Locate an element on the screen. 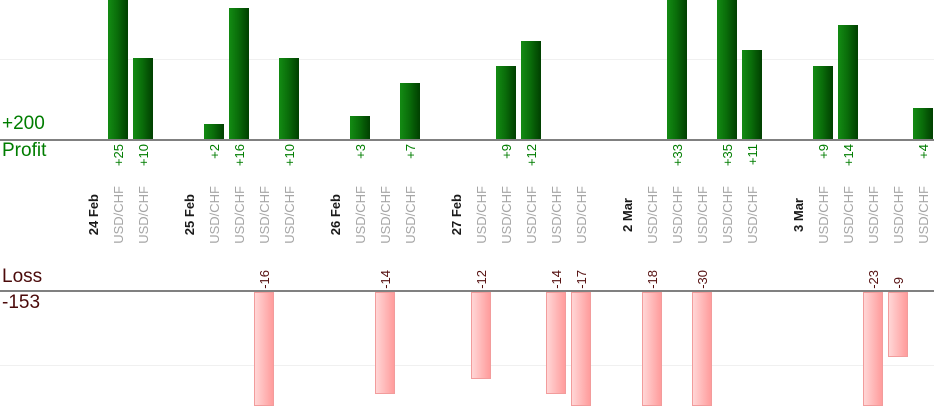 This screenshot has width=934, height=420. date-label-wrap: 27 Feb is located at coordinates (456, 215).